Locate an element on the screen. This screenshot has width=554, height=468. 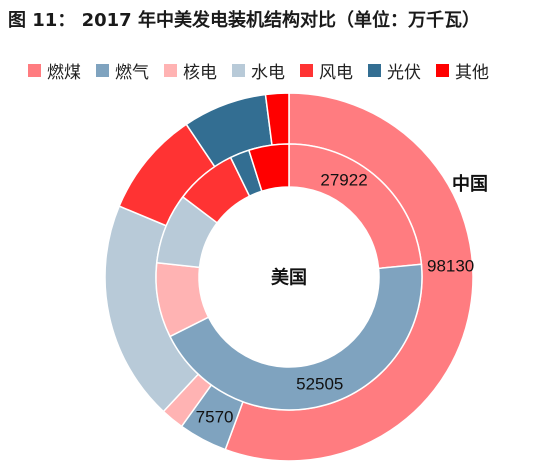
legend-item: 其他 is located at coordinates (462, 70).